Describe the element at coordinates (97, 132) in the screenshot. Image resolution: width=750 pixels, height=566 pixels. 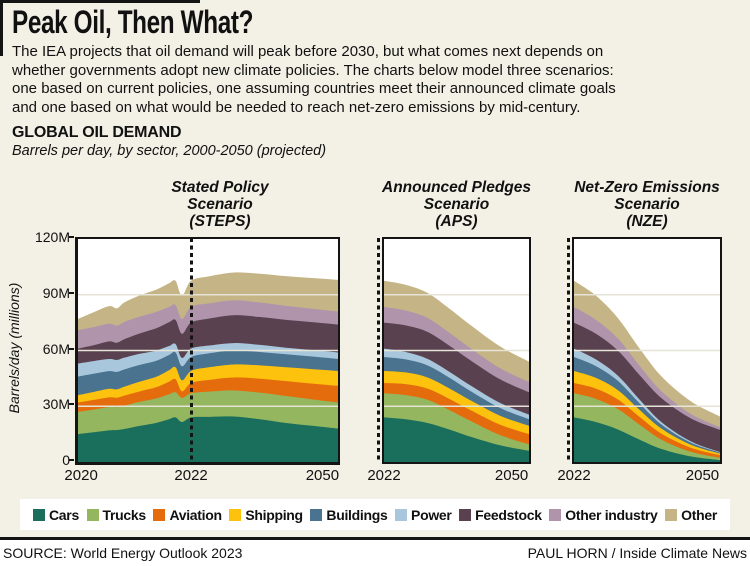
I see `chart-heading: GLOBAL OIL DEMAND` at that location.